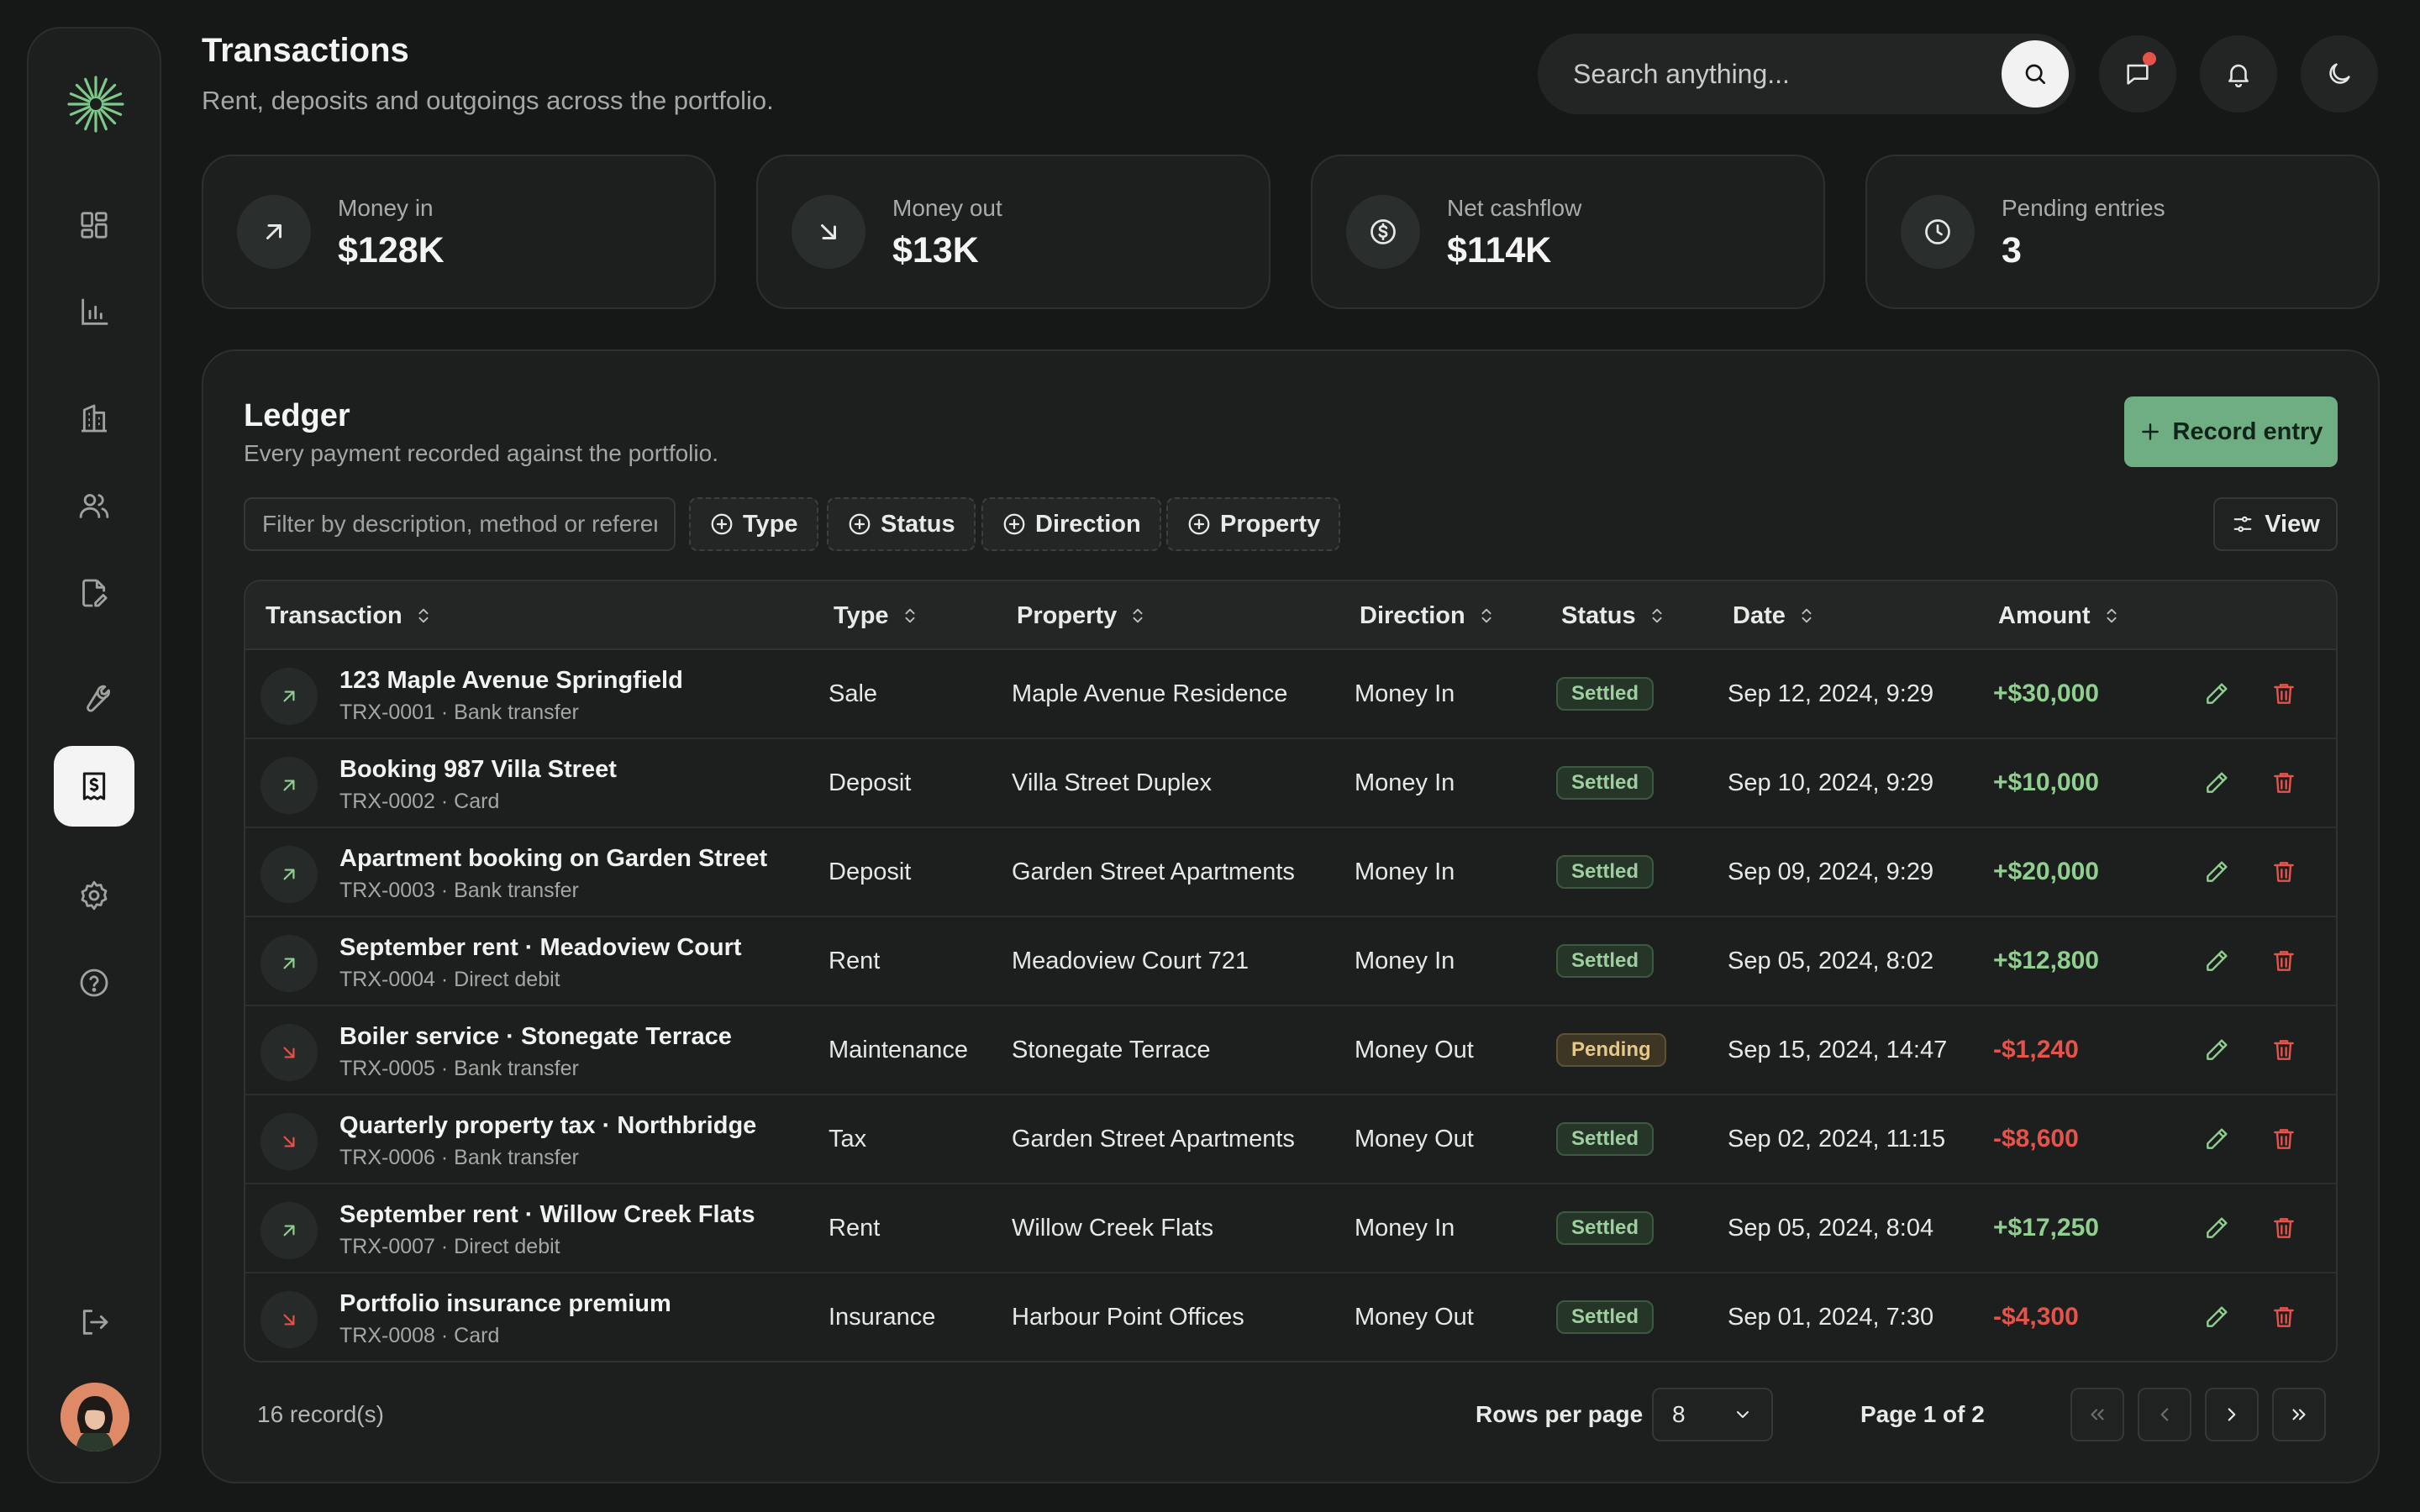 The width and height of the screenshot is (2420, 1512). I want to click on sort-icon, so click(1657, 615).